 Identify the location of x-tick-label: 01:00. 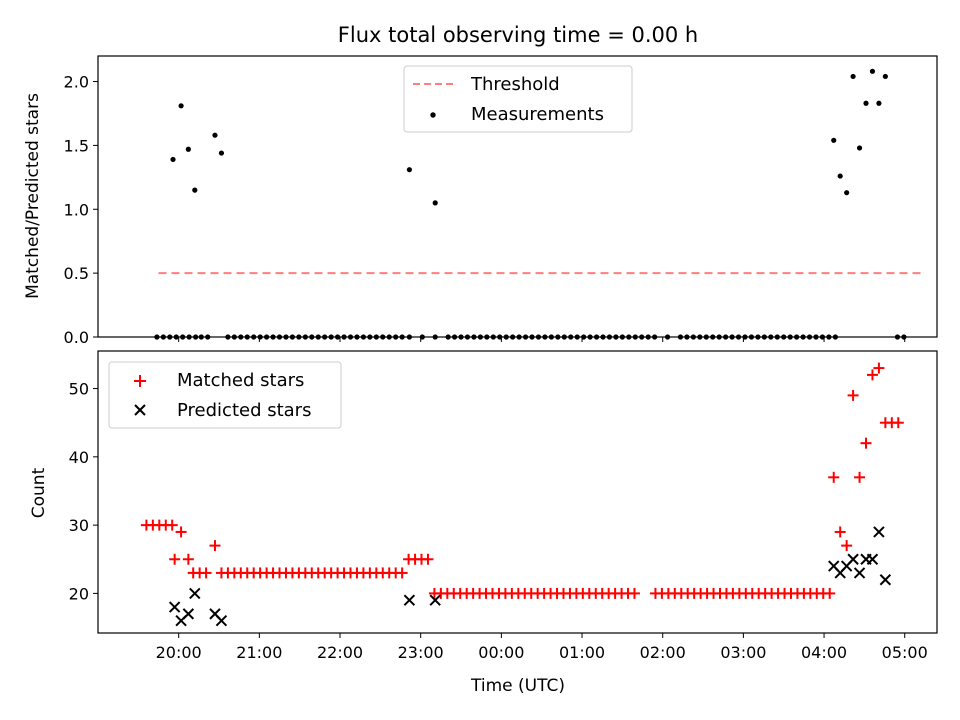
(582, 652).